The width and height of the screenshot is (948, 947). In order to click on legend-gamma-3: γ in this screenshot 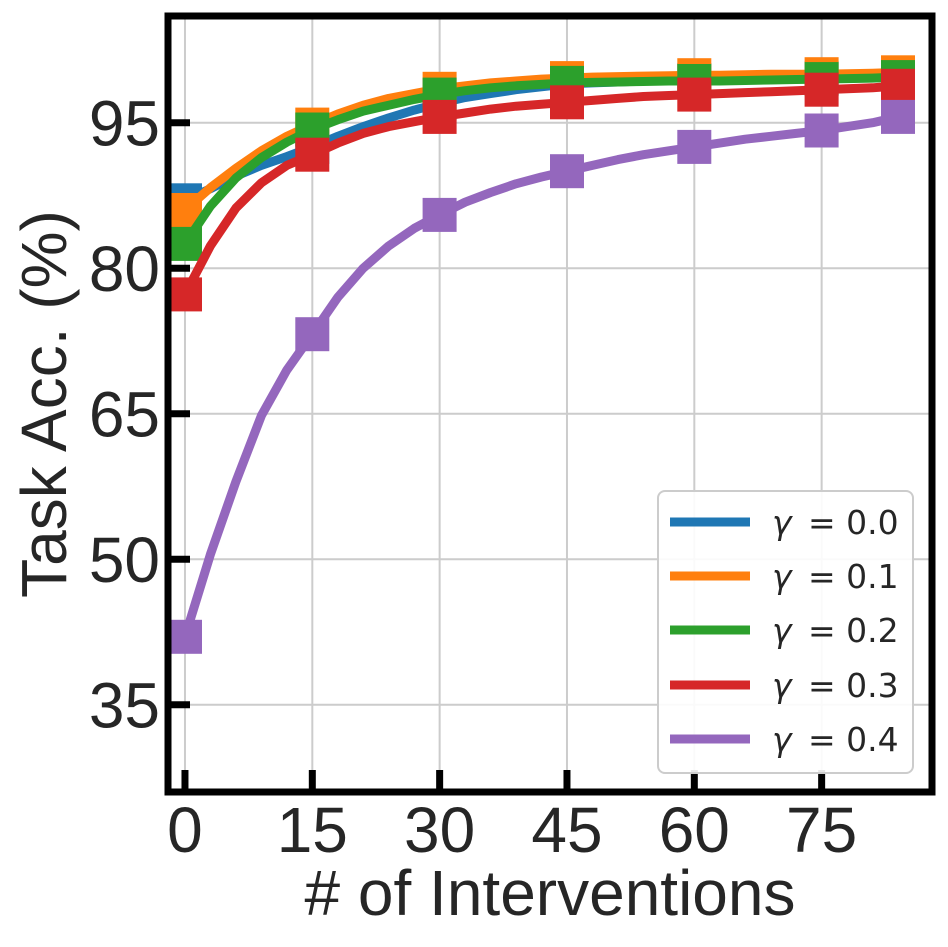, I will do `click(782, 685)`.